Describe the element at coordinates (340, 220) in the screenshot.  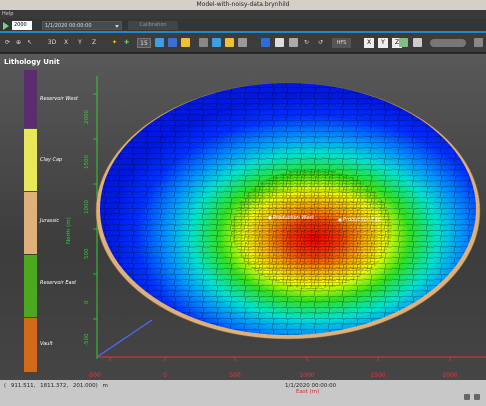
I see `well-marker-east` at that location.